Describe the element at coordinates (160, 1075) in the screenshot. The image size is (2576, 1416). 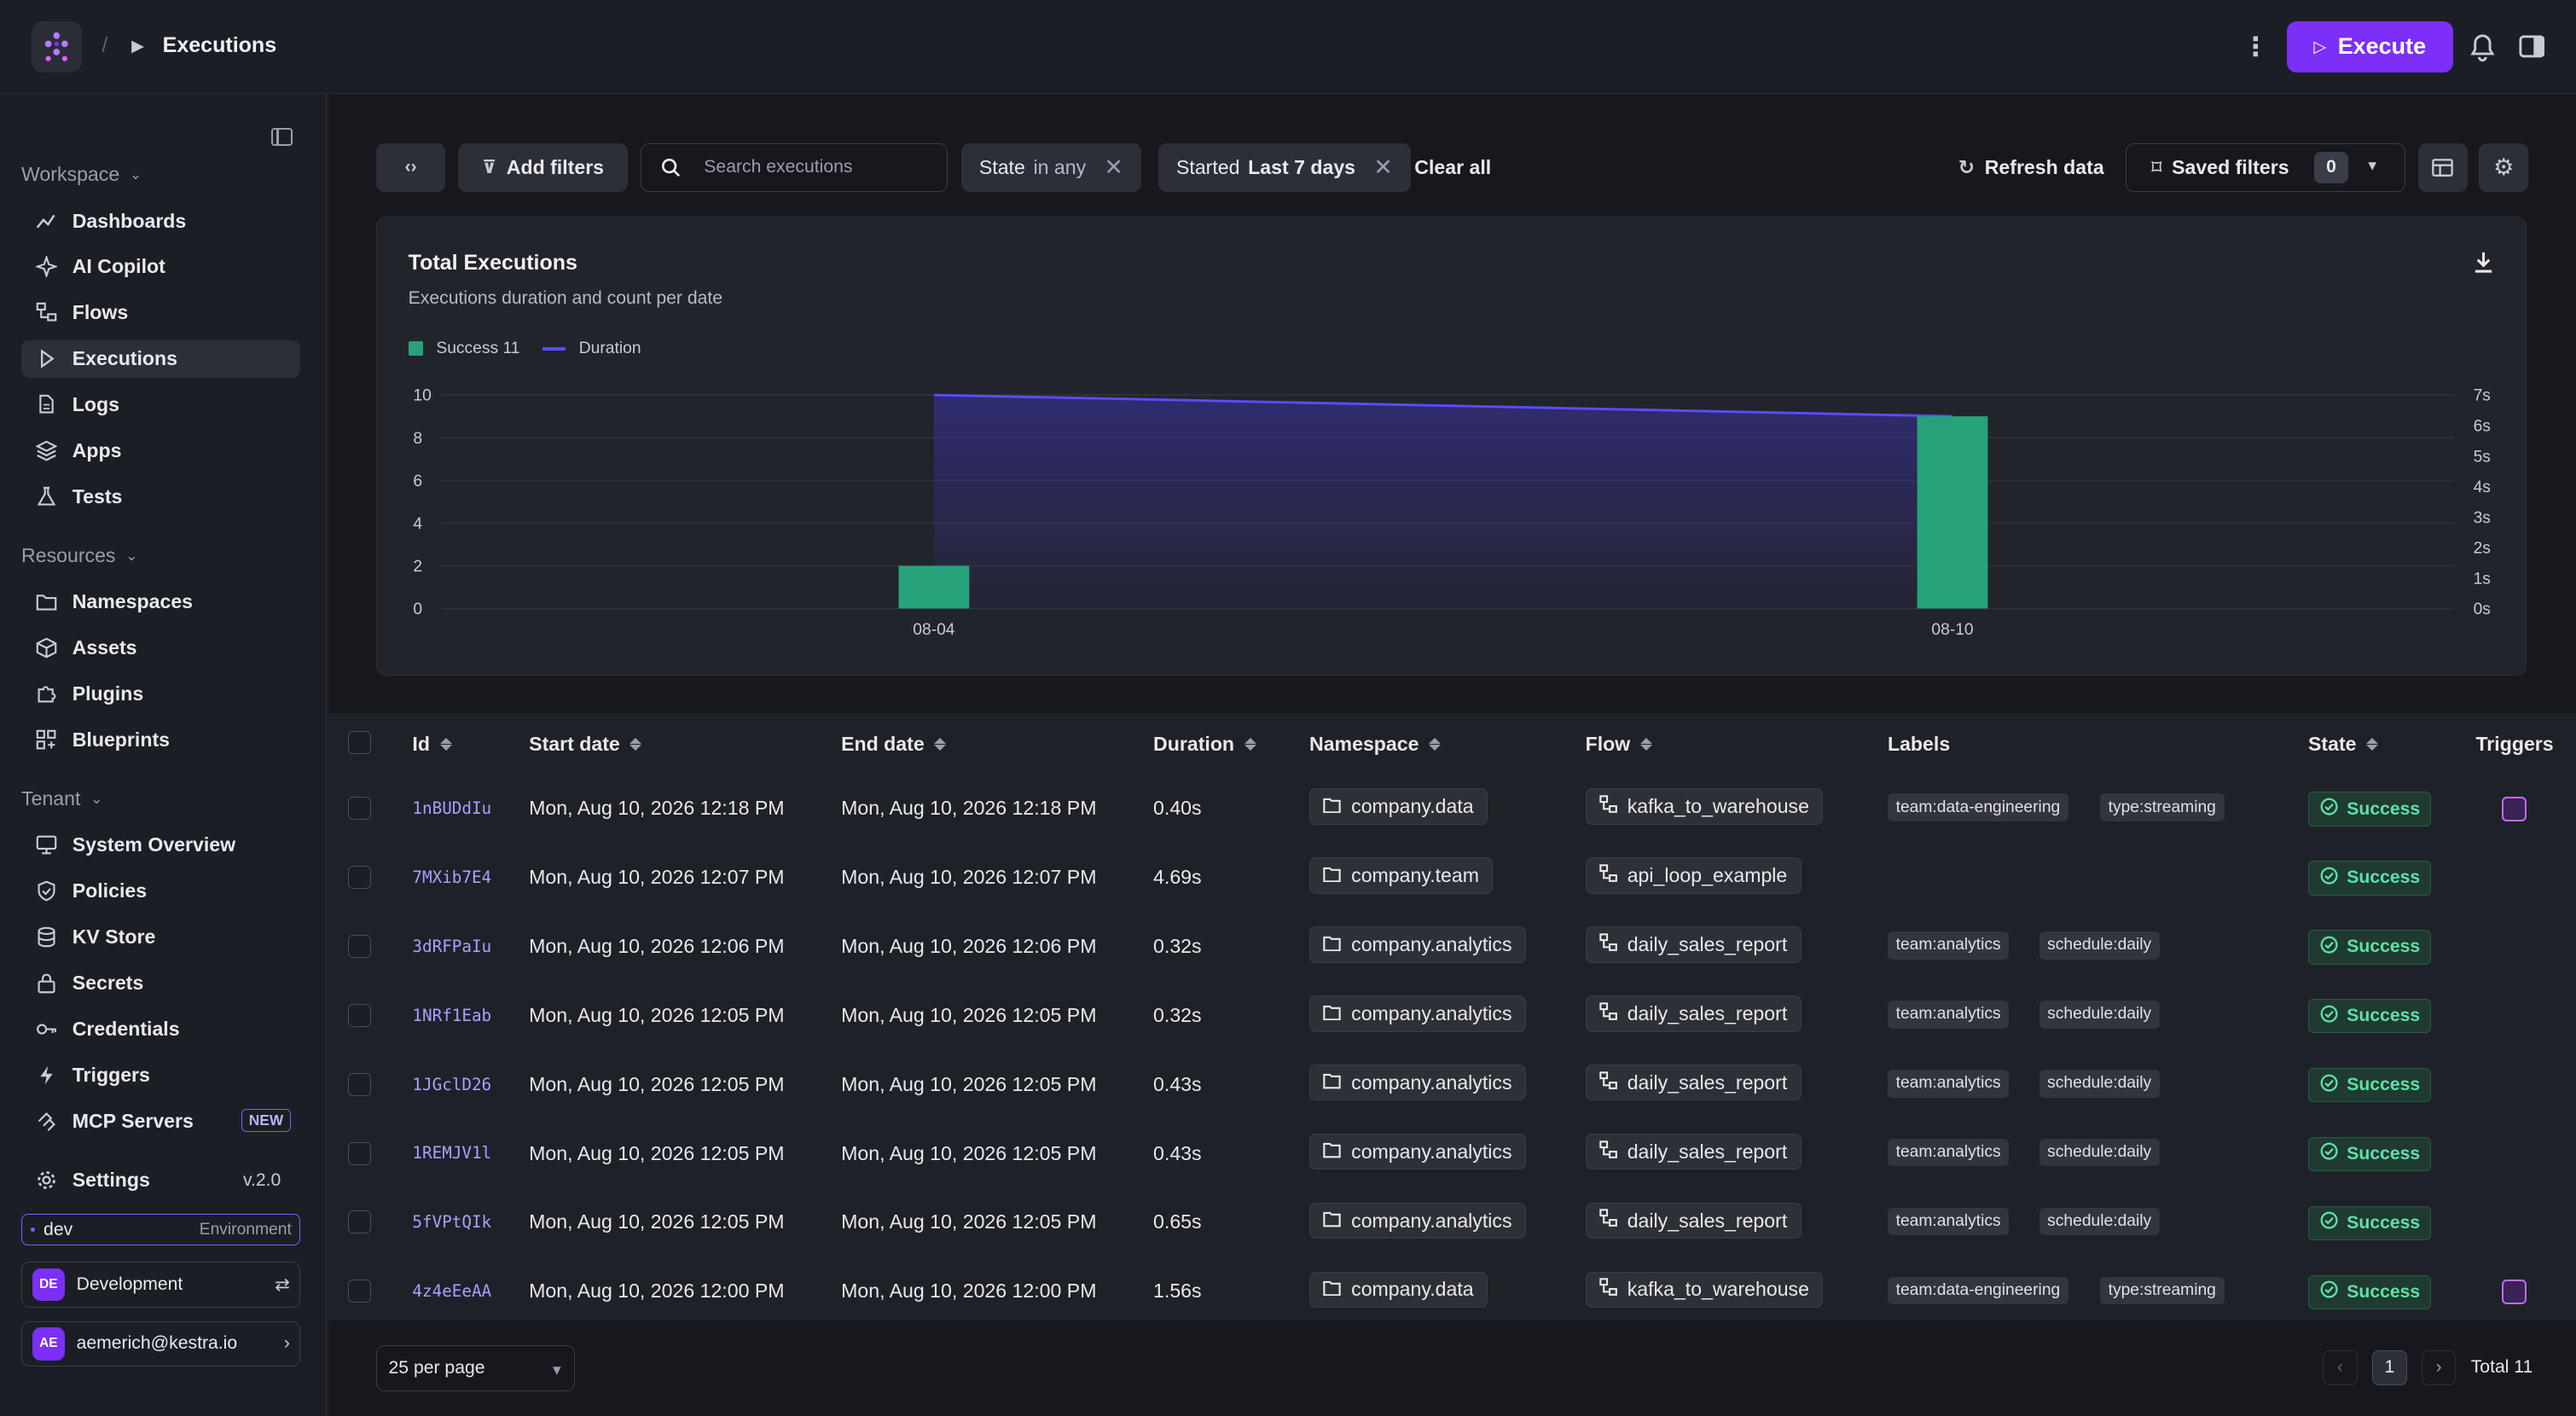
I see `sidebar-item-triggers: Triggers` at that location.